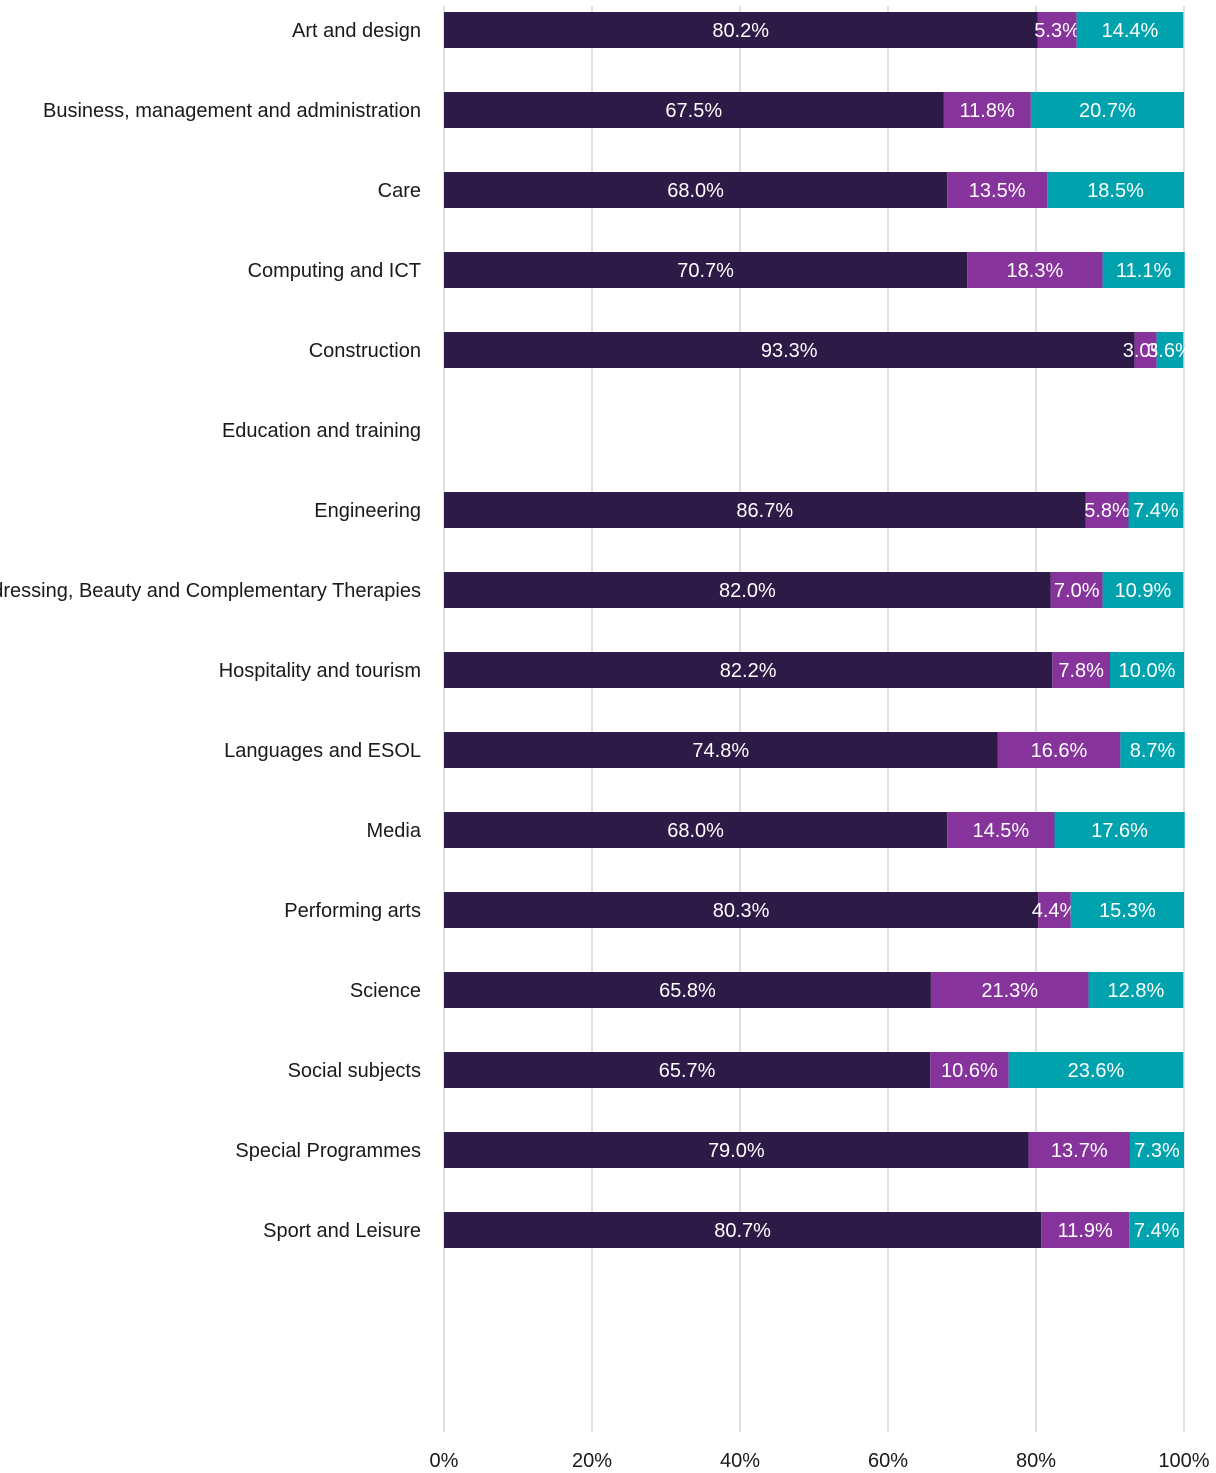 The image size is (1216, 1473). Describe the element at coordinates (334, 271) in the screenshot. I see `category-label: Computing and ICT` at that location.